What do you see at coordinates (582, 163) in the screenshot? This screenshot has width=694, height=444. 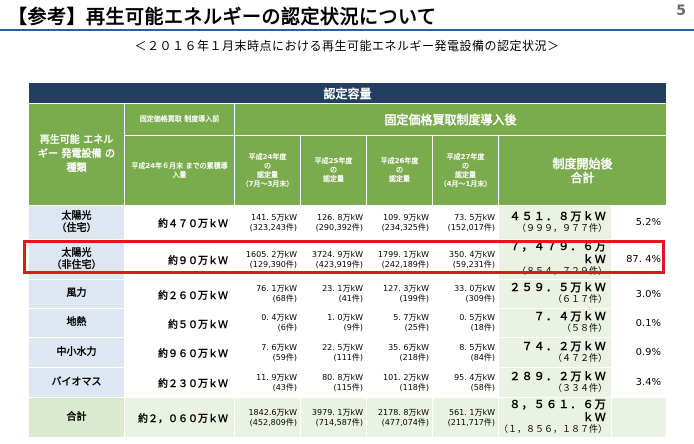 I see `header-total-line: 制度開始後` at bounding box center [582, 163].